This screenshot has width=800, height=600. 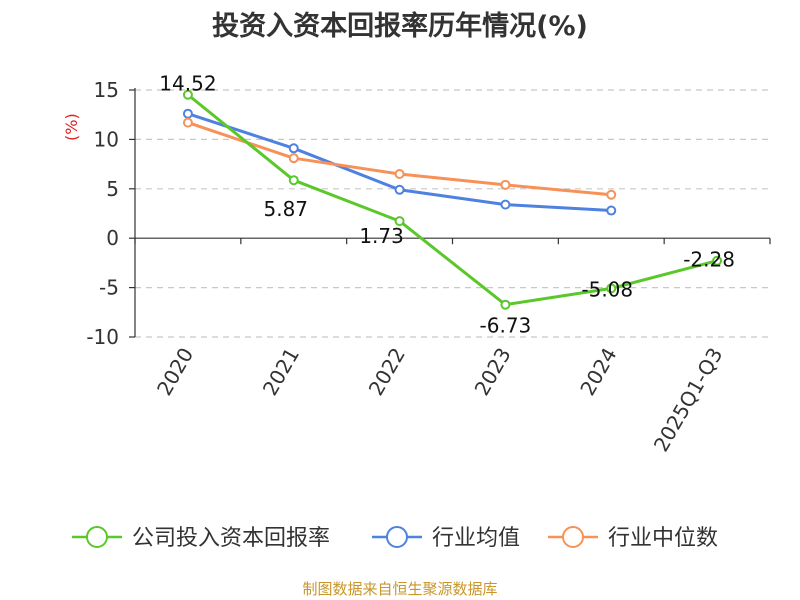 What do you see at coordinates (400, 26) in the screenshot?
I see `chart-title: 投资入资本回报率历年情况(%)` at bounding box center [400, 26].